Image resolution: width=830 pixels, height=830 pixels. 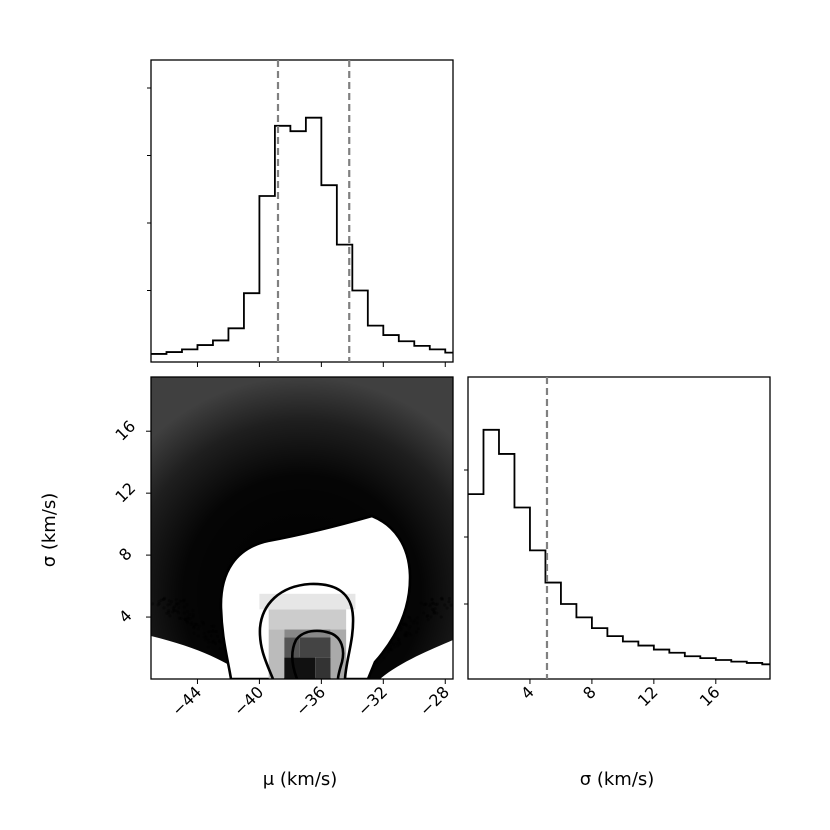 I want to click on mu-histogram-frame, so click(x=302, y=211).